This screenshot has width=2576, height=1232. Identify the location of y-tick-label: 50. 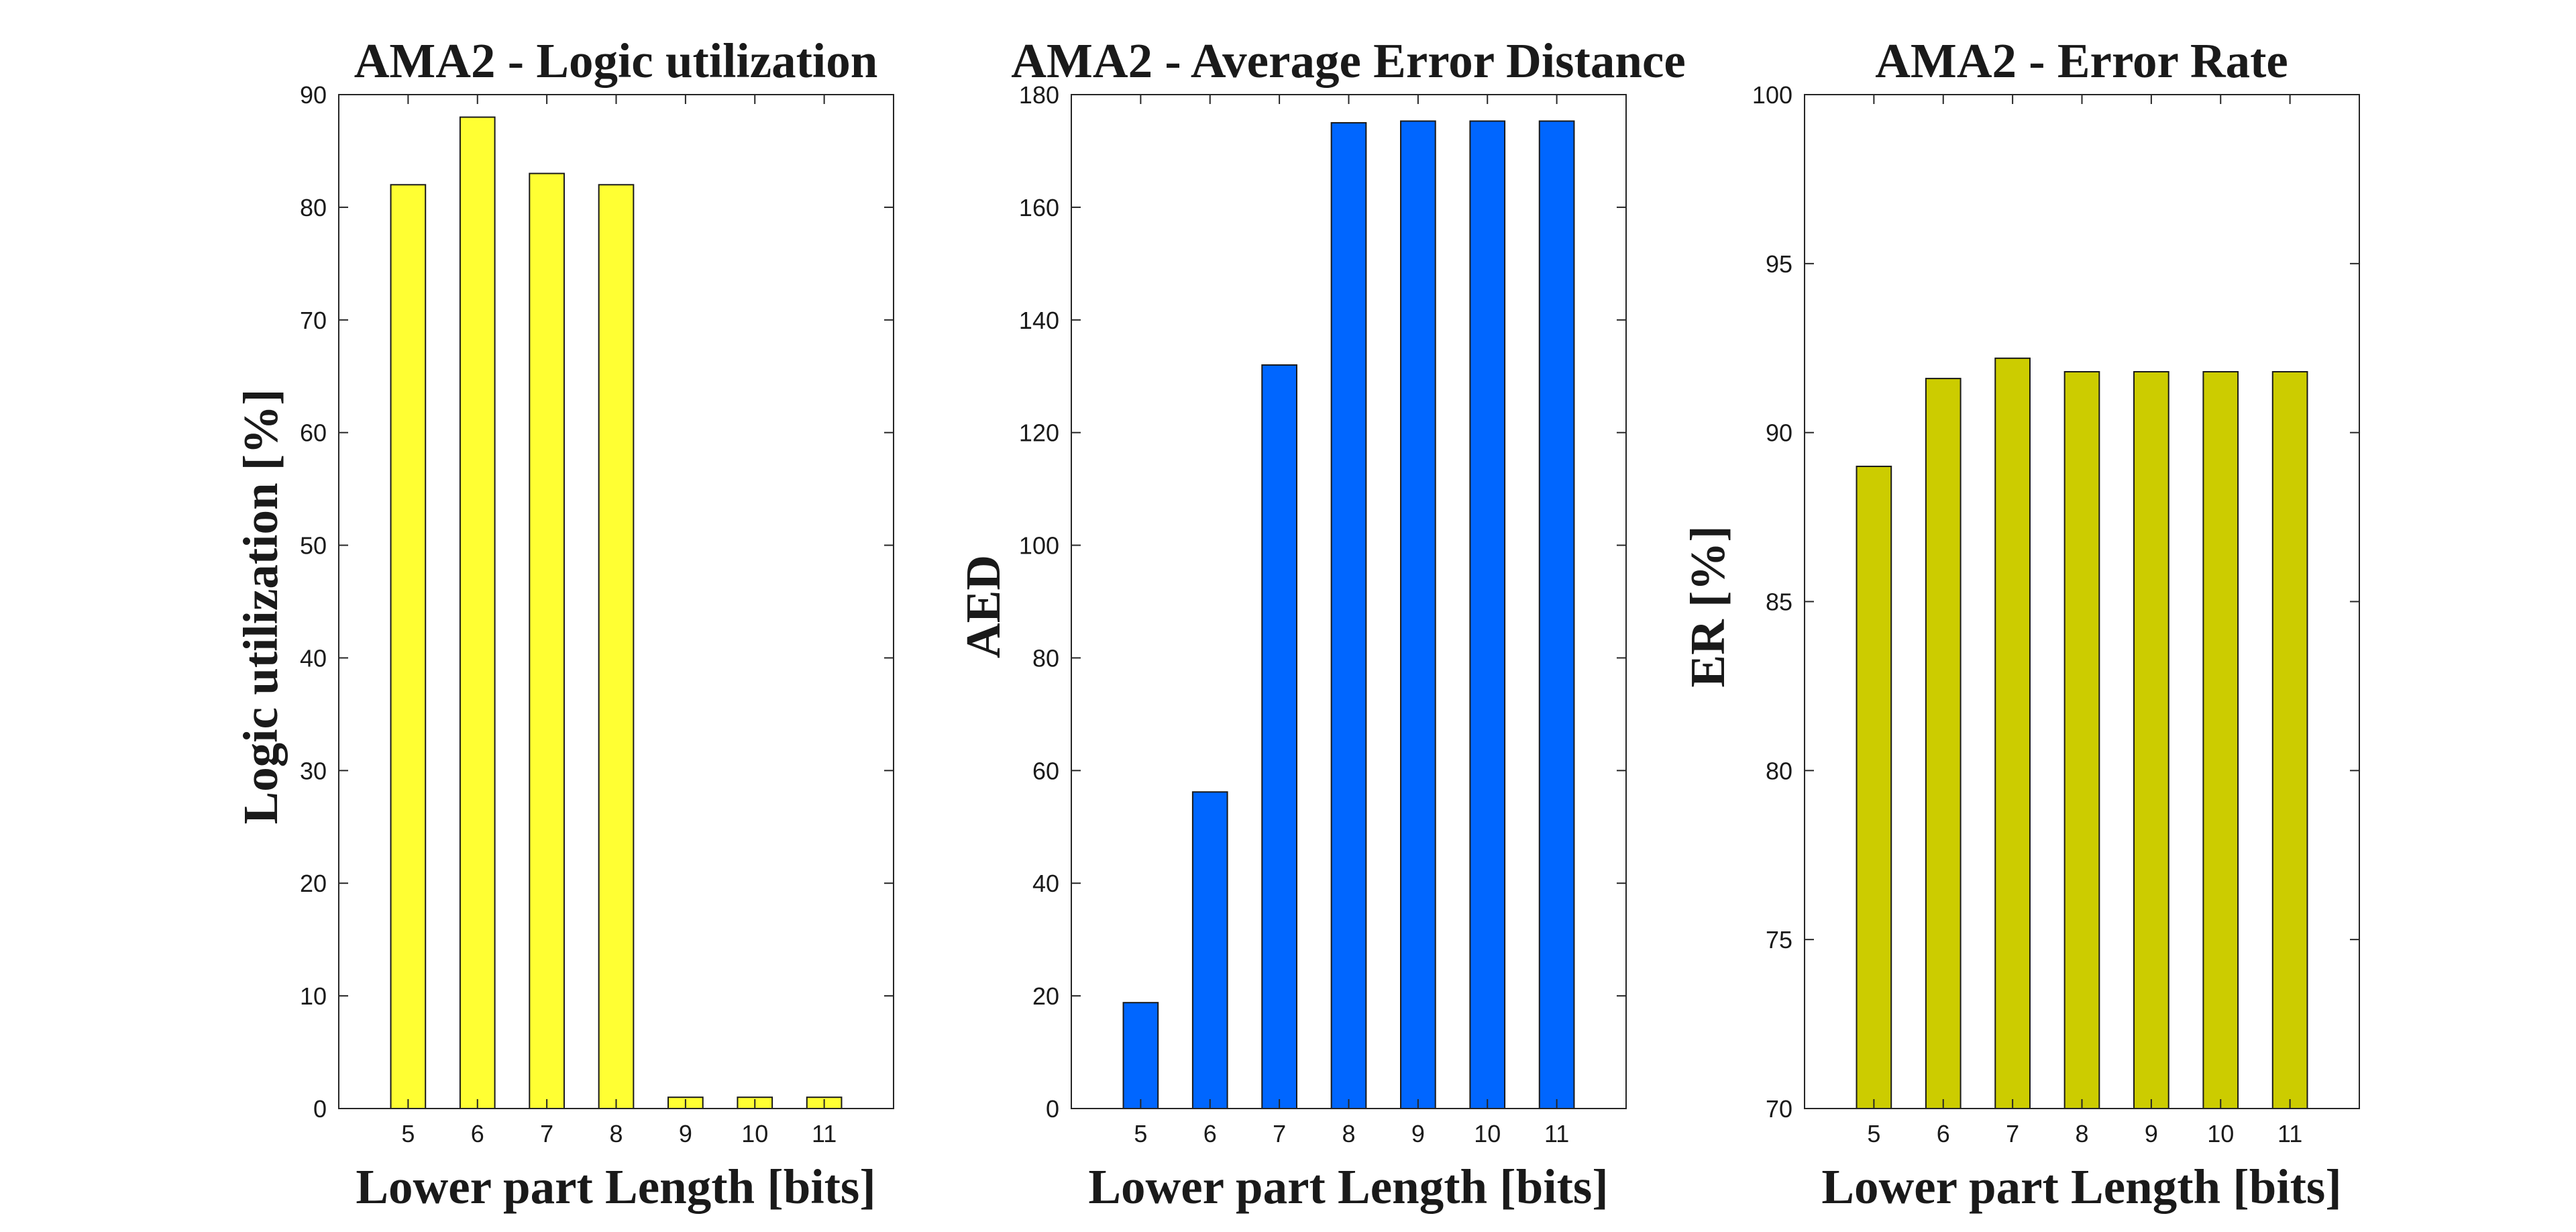
(313, 546).